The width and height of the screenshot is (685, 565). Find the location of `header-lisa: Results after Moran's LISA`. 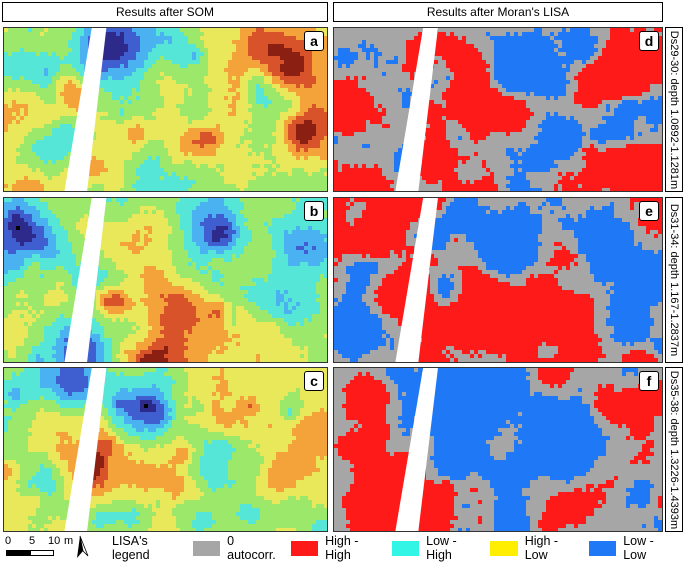

header-lisa: Results after Moran's LISA is located at coordinates (498, 12).